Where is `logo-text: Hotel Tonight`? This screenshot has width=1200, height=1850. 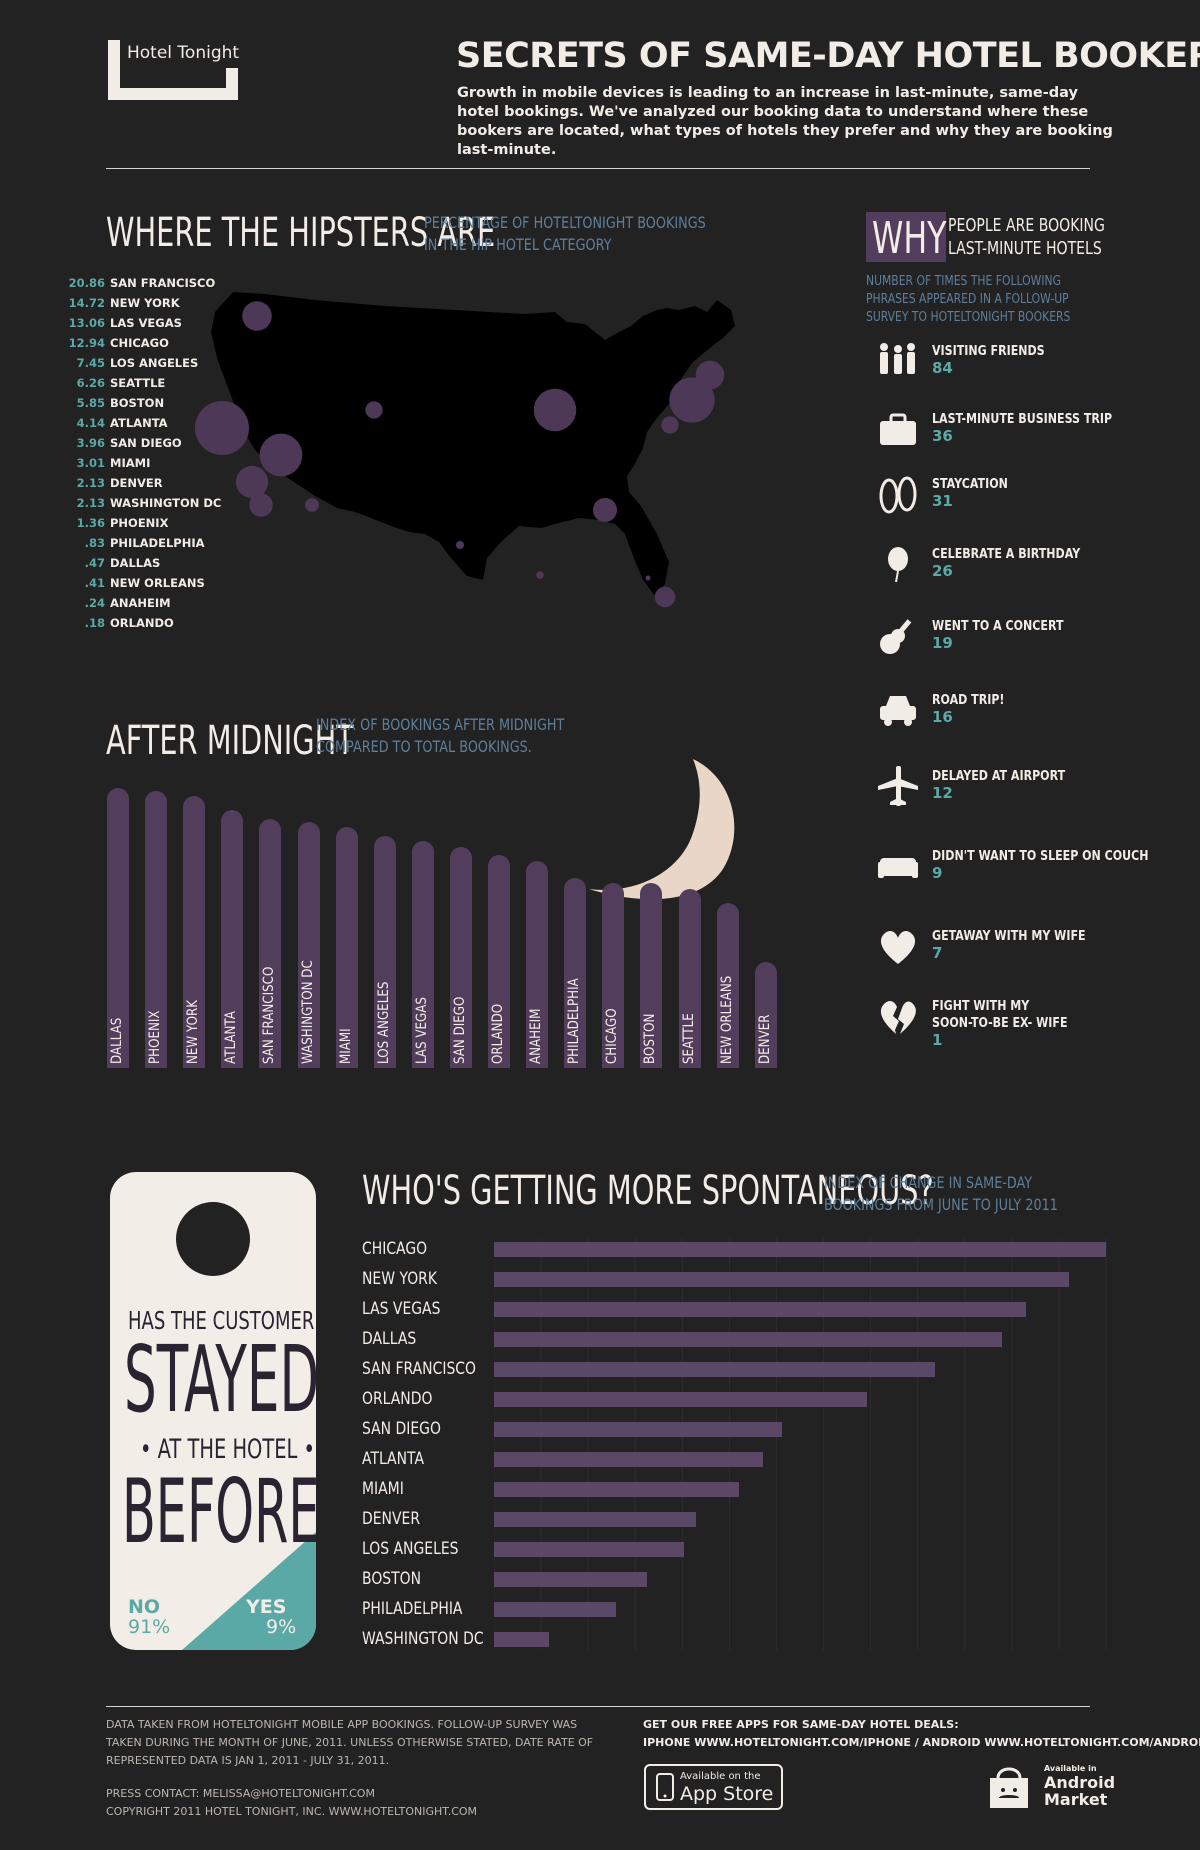 logo-text: Hotel Tonight is located at coordinates (183, 53).